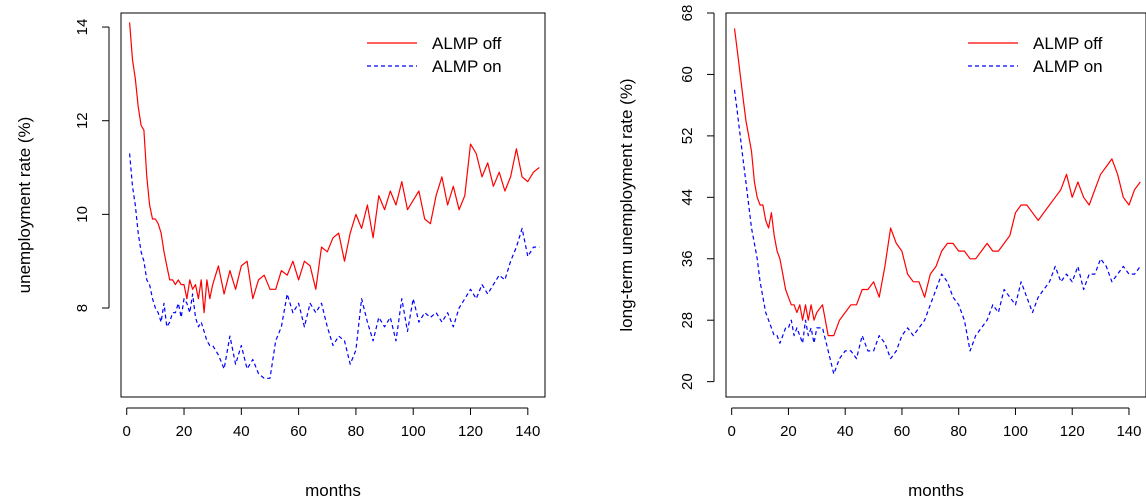 Image resolution: width=1146 pixels, height=503 pixels. What do you see at coordinates (687, 74) in the screenshot?
I see `chart2-y-tick-label: 60` at bounding box center [687, 74].